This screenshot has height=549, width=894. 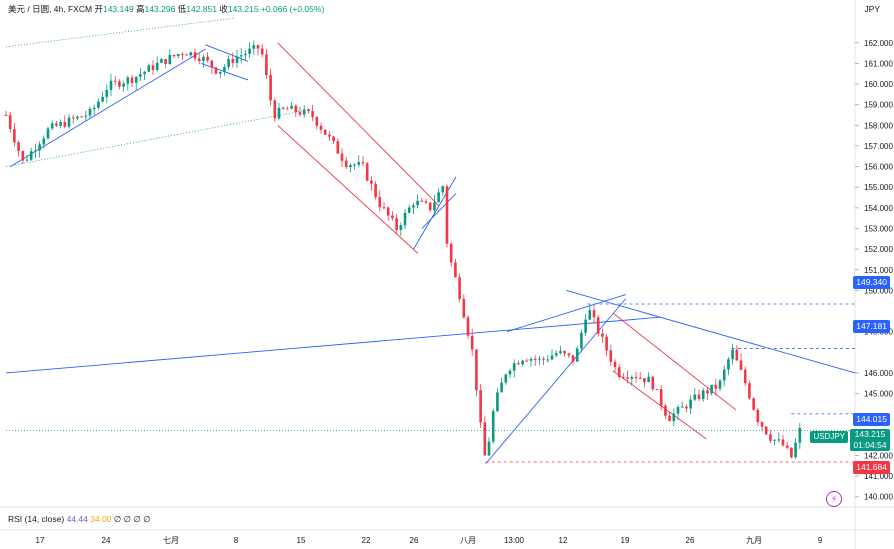 What do you see at coordinates (878, 290) in the screenshot?
I see `y-tick-label: 150.000` at bounding box center [878, 290].